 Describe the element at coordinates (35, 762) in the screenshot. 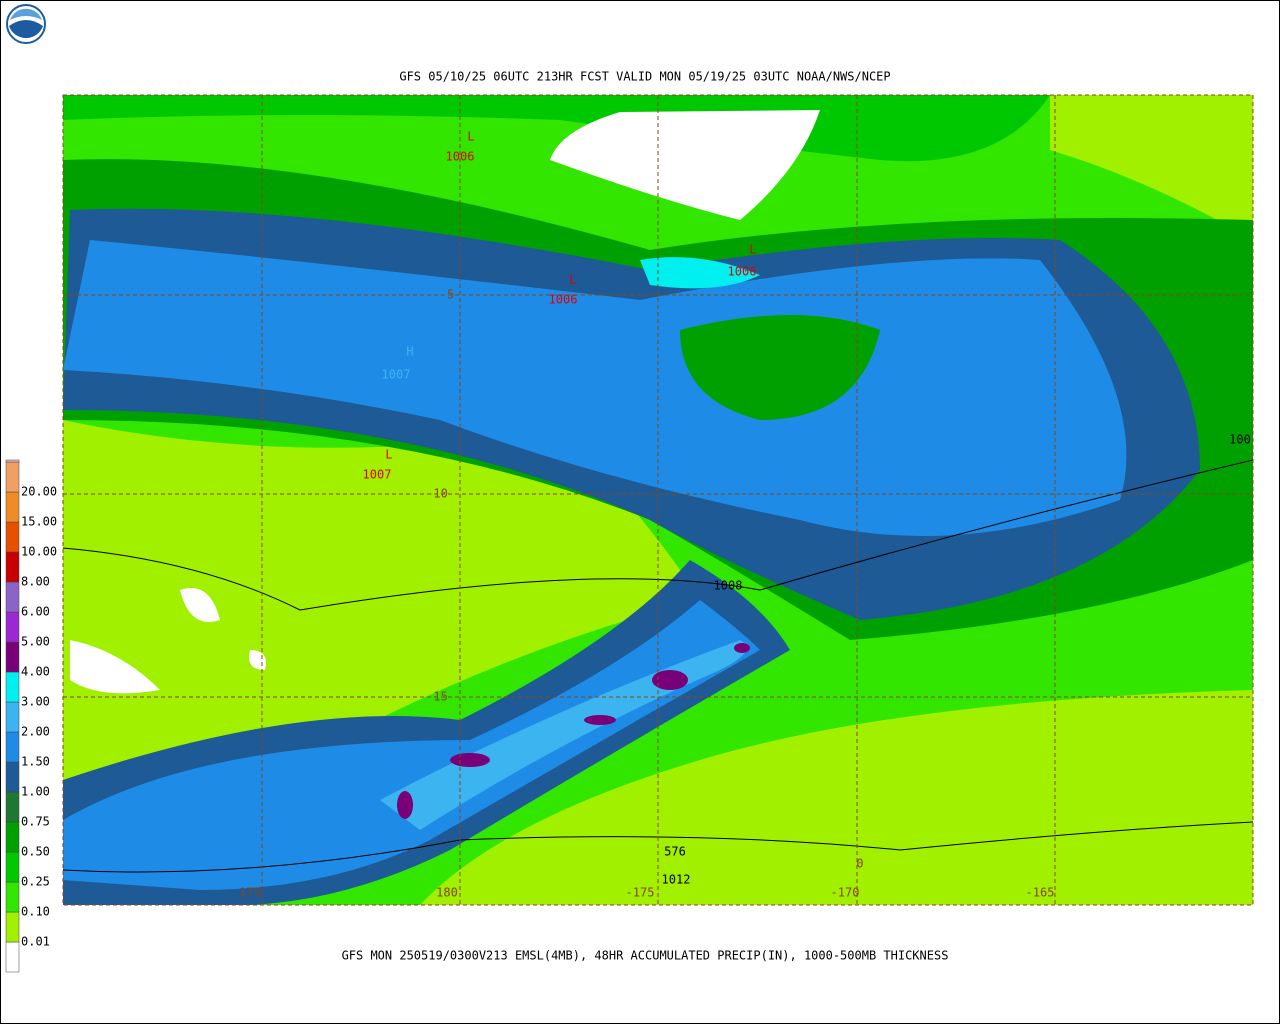

I see `legend-label: 1.50` at that location.